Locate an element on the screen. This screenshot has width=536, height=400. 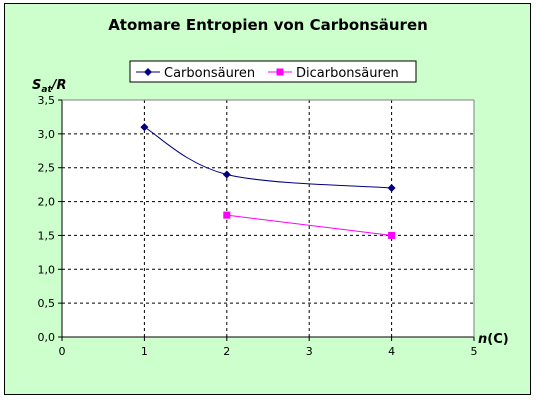
y-tick-label: 0,5 is located at coordinates (47, 303).